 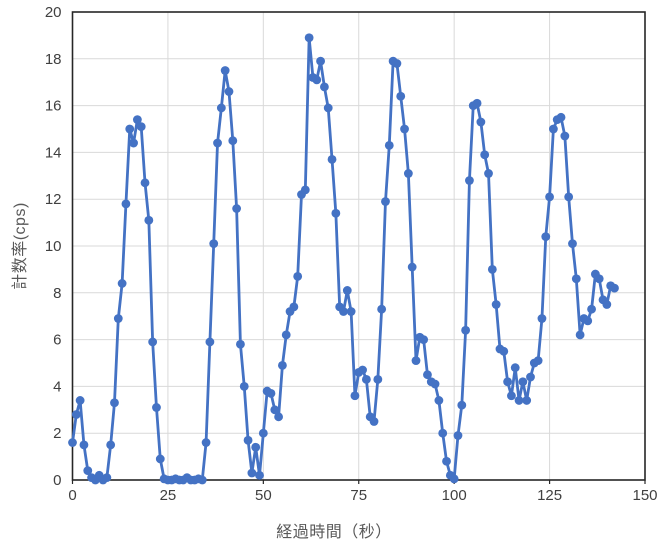 I want to click on y-tick-label-6: 6, so click(x=57, y=340).